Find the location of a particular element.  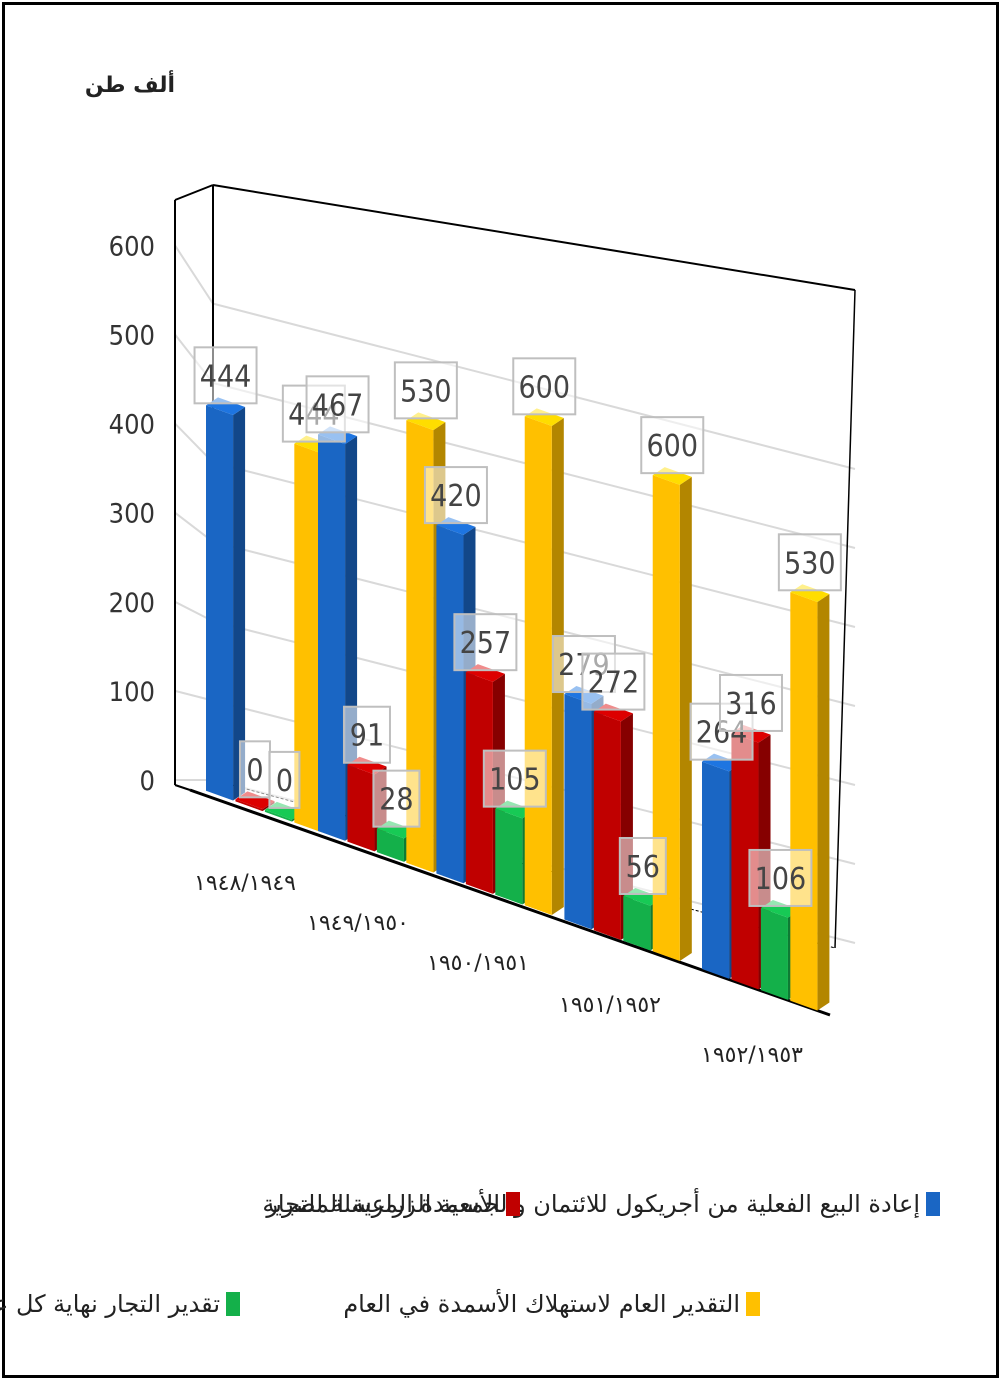

legend-label: الأسمدة المرسلة للتجار is located at coordinates (383, 1204).